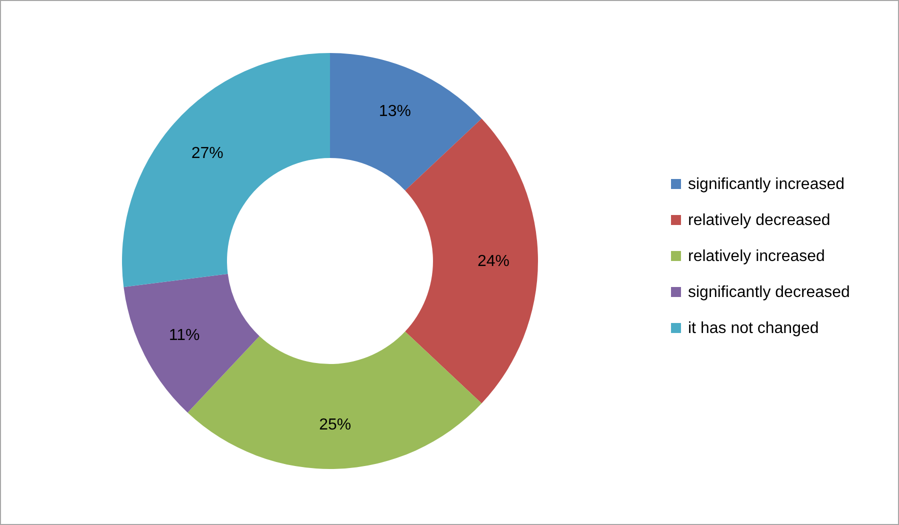  Describe the element at coordinates (766, 184) in the screenshot. I see `legend-label: significantly increased` at that location.